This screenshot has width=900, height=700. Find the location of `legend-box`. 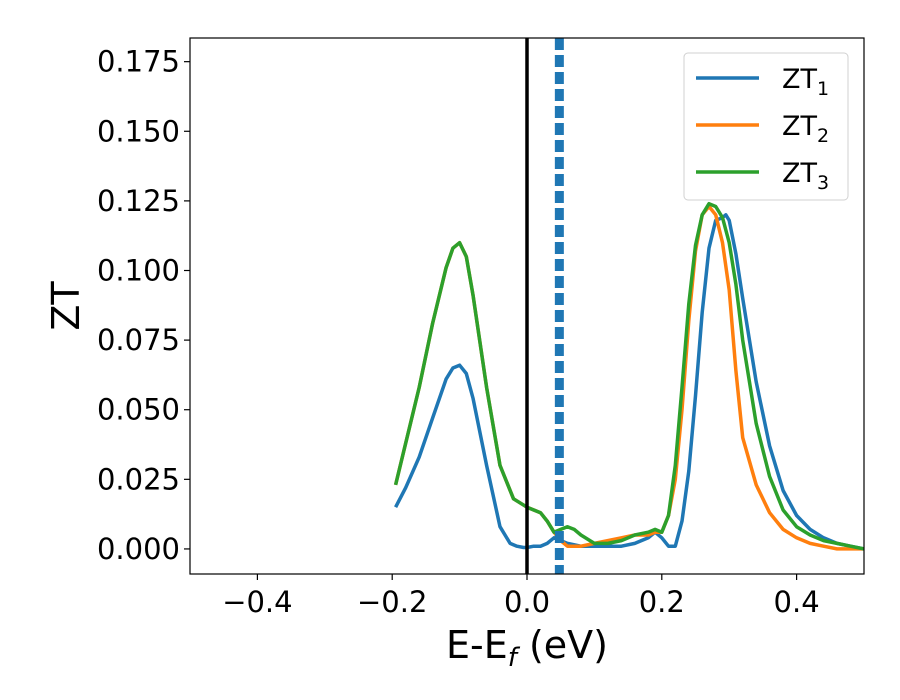

legend-box is located at coordinates (766, 126).